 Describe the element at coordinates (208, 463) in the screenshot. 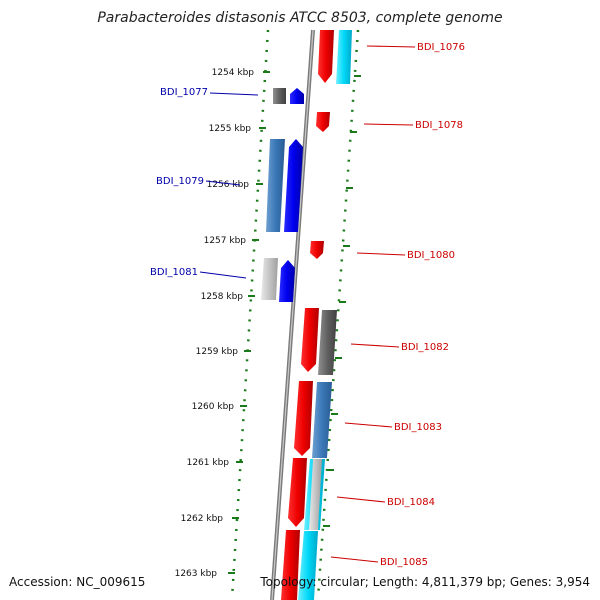

I see `tick-label: 1261 kbp` at that location.